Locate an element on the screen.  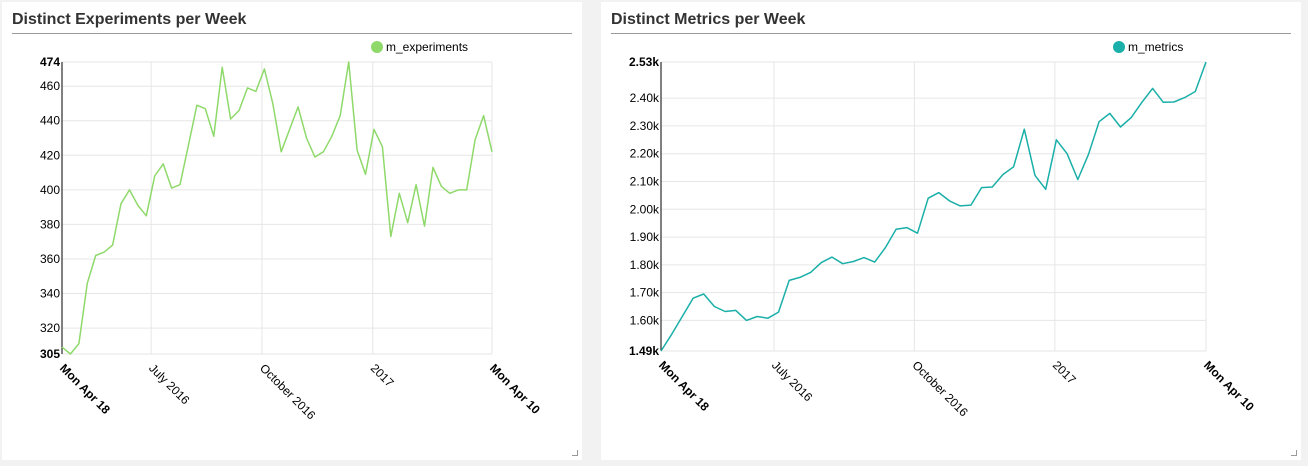
panel-title: Distinct Experiments per Week is located at coordinates (129, 19).